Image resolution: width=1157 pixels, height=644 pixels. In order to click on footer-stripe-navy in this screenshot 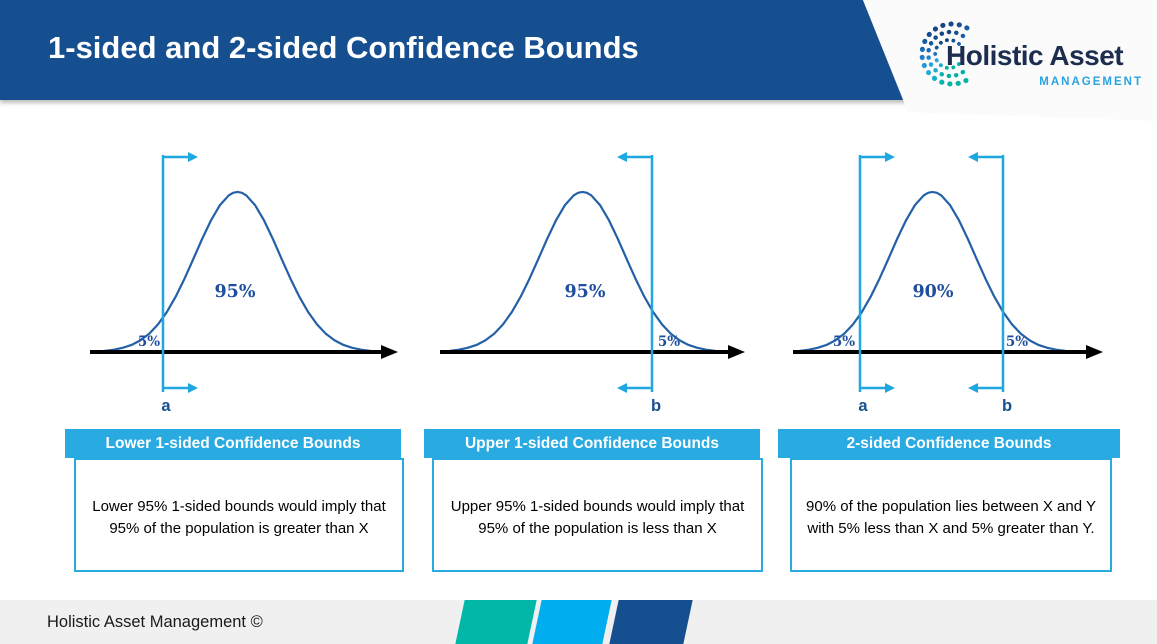, I will do `click(651, 622)`.